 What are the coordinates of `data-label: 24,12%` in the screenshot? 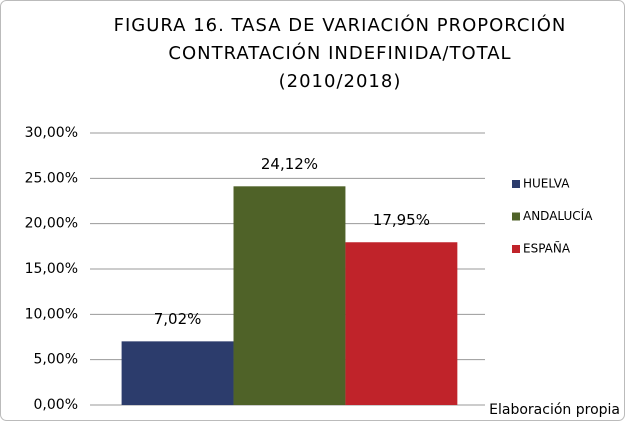 It's located at (289, 164).